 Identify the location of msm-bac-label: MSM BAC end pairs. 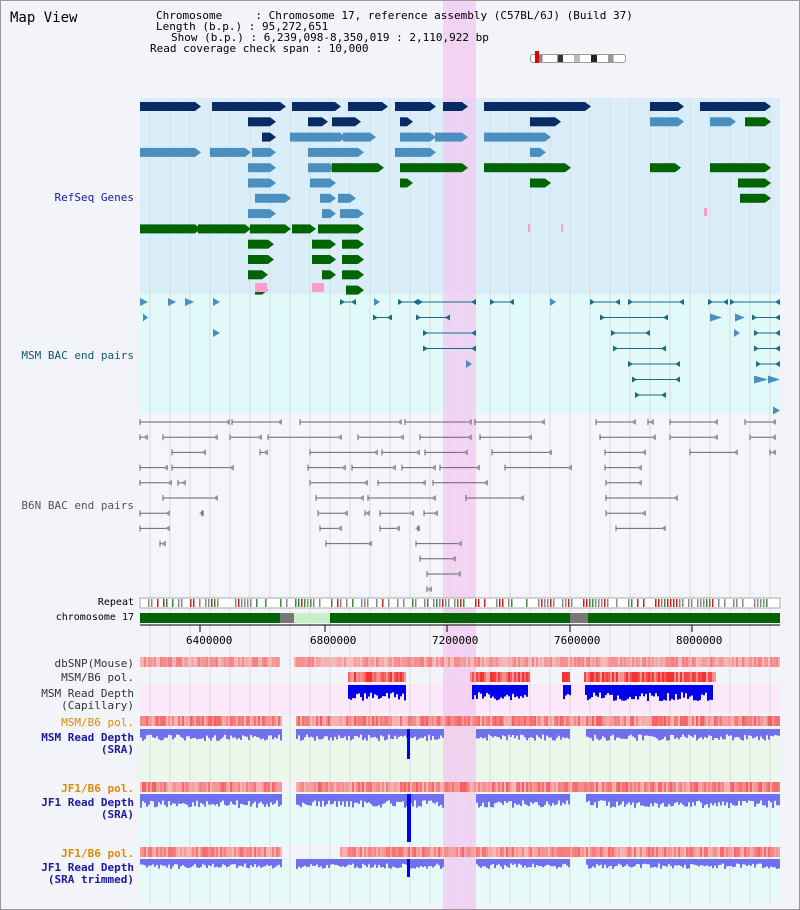
(77, 355).